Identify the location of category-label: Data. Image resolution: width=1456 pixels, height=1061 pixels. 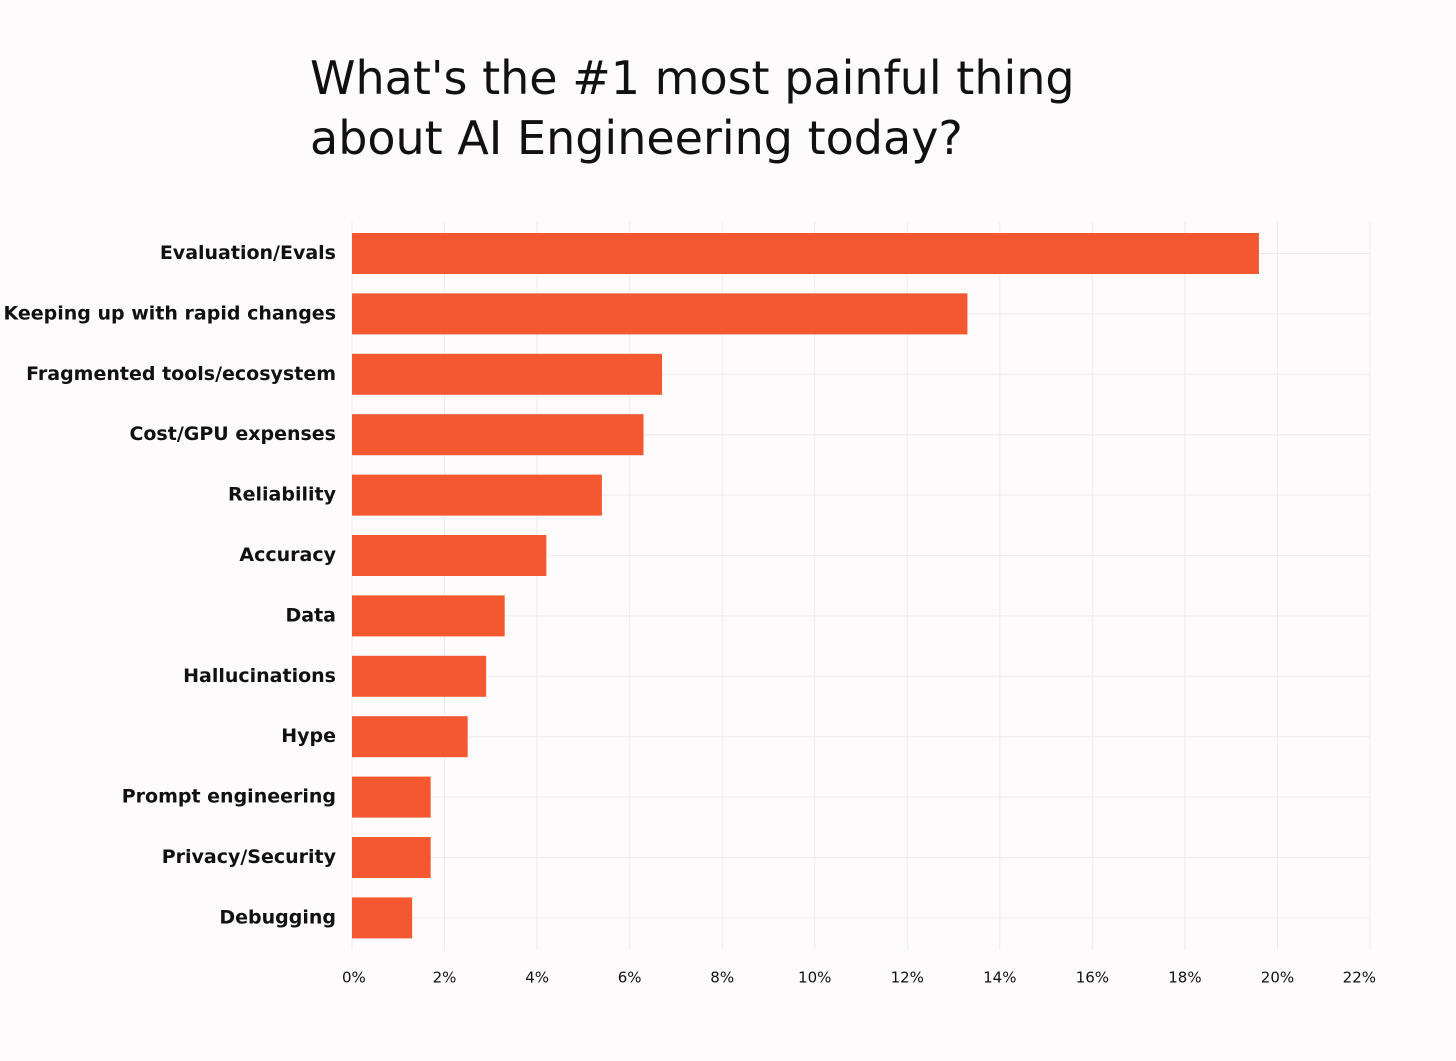
(311, 615).